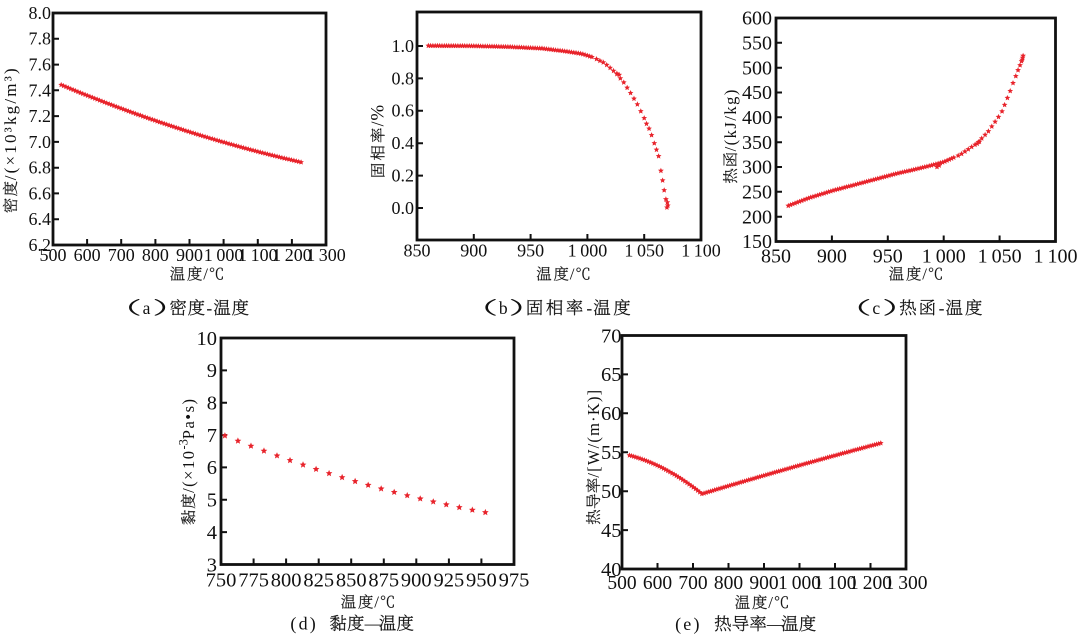  Describe the element at coordinates (611, 414) in the screenshot. I see `svg-text: 60` at that location.